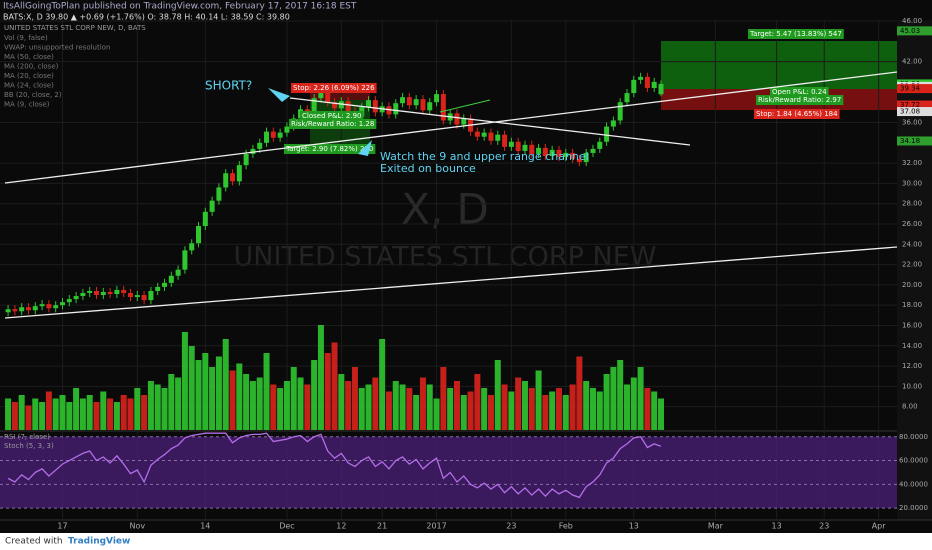  Describe the element at coordinates (334, 465) in the screenshot. I see `rsi-line` at that location.